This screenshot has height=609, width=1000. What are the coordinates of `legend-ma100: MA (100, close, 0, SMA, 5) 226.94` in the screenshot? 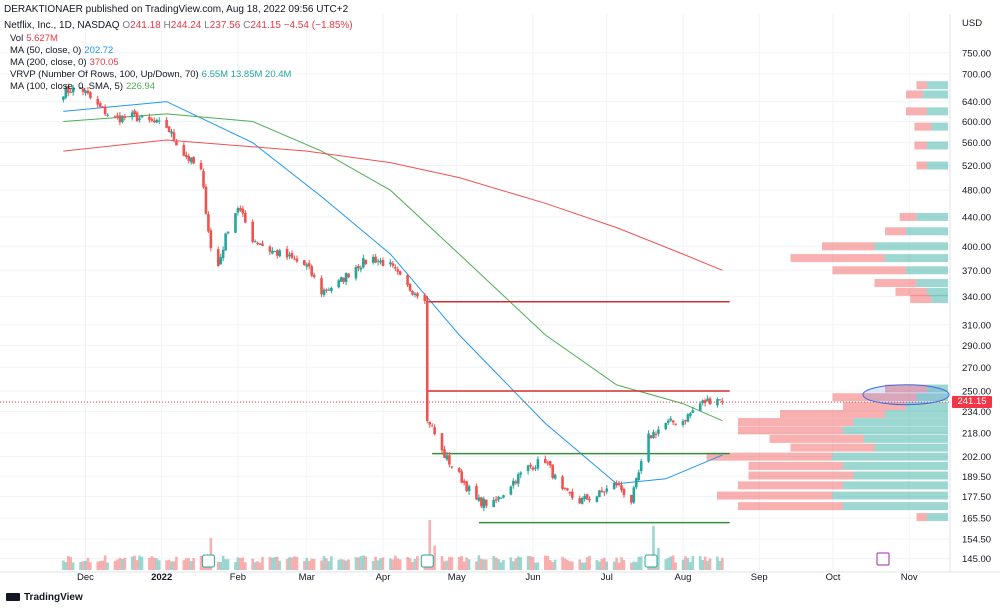 It's located at (82, 86).